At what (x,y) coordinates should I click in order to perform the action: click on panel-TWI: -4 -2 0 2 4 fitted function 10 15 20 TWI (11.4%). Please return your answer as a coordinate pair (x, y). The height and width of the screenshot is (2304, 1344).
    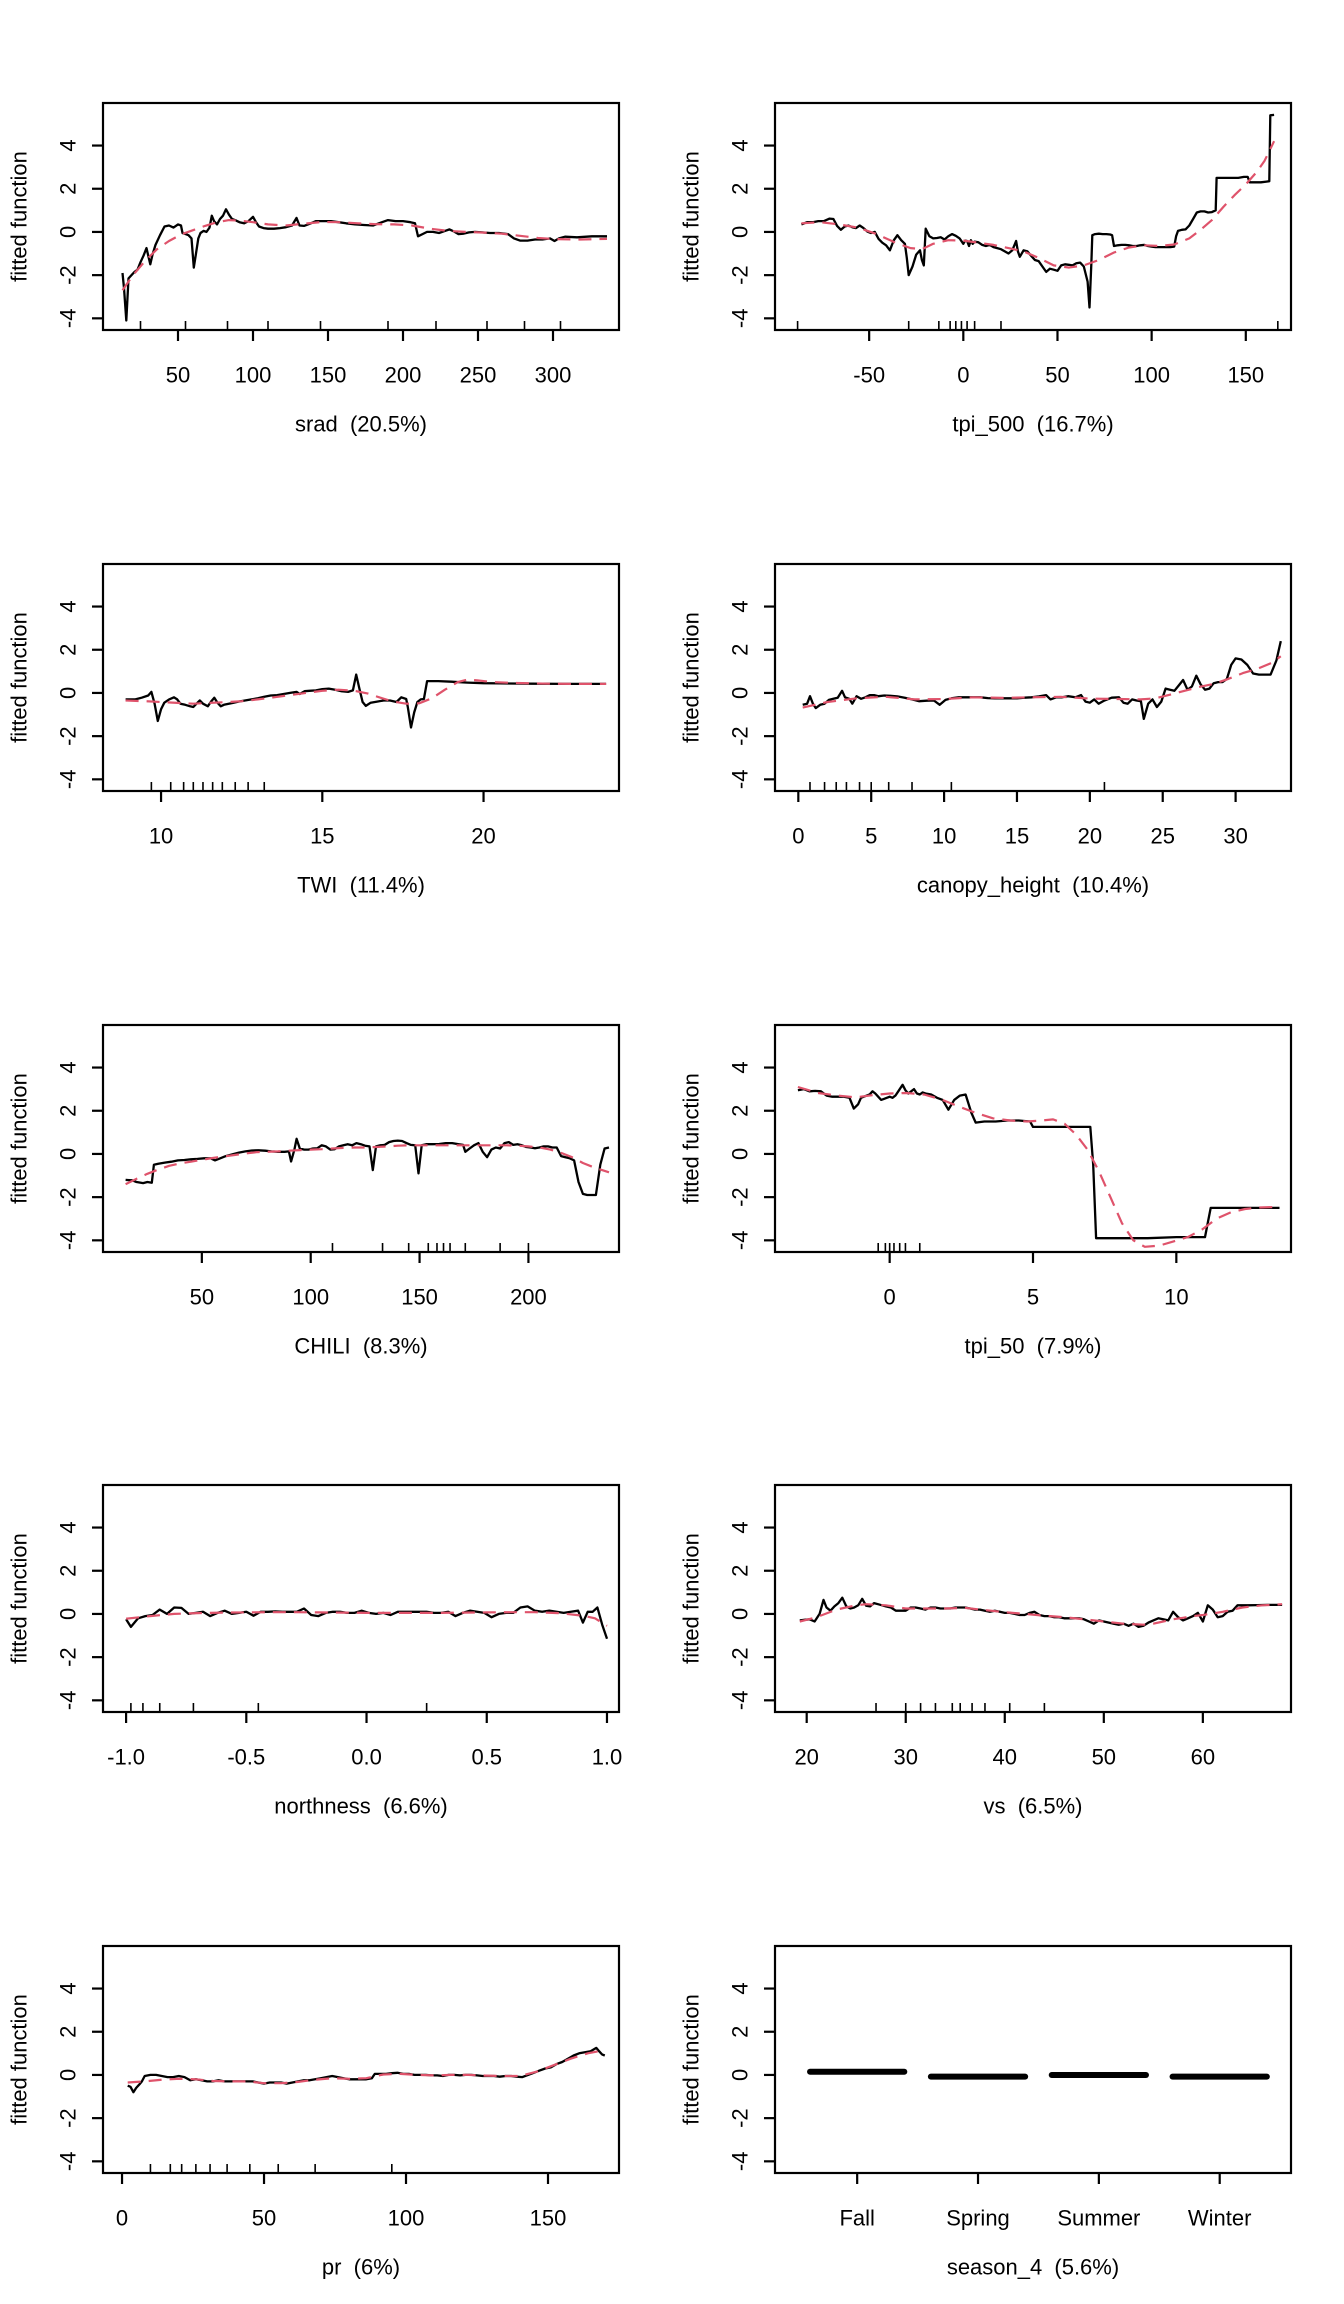
    Looking at the image, I should click on (336, 691).